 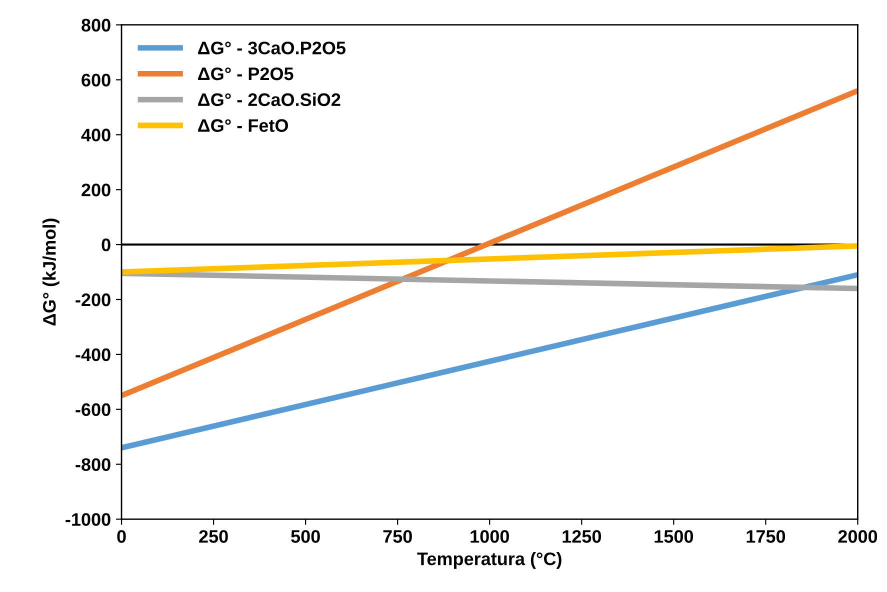 I want to click on y-tick-label: -400, so click(x=93, y=355).